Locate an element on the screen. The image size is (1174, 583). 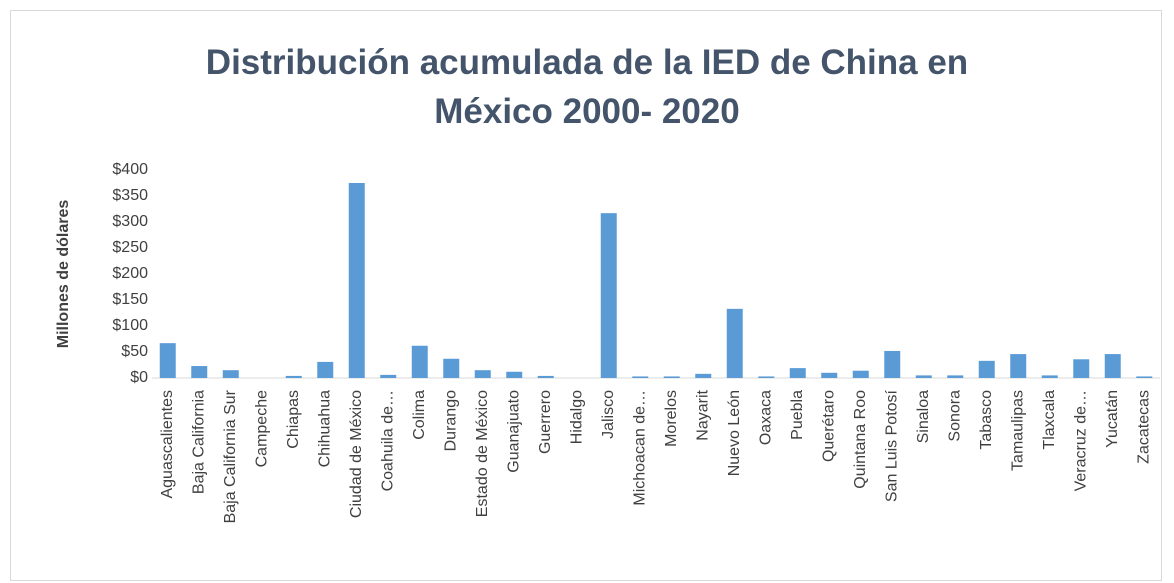
x-tick-label: San Luis Potosí is located at coordinates (891, 445).